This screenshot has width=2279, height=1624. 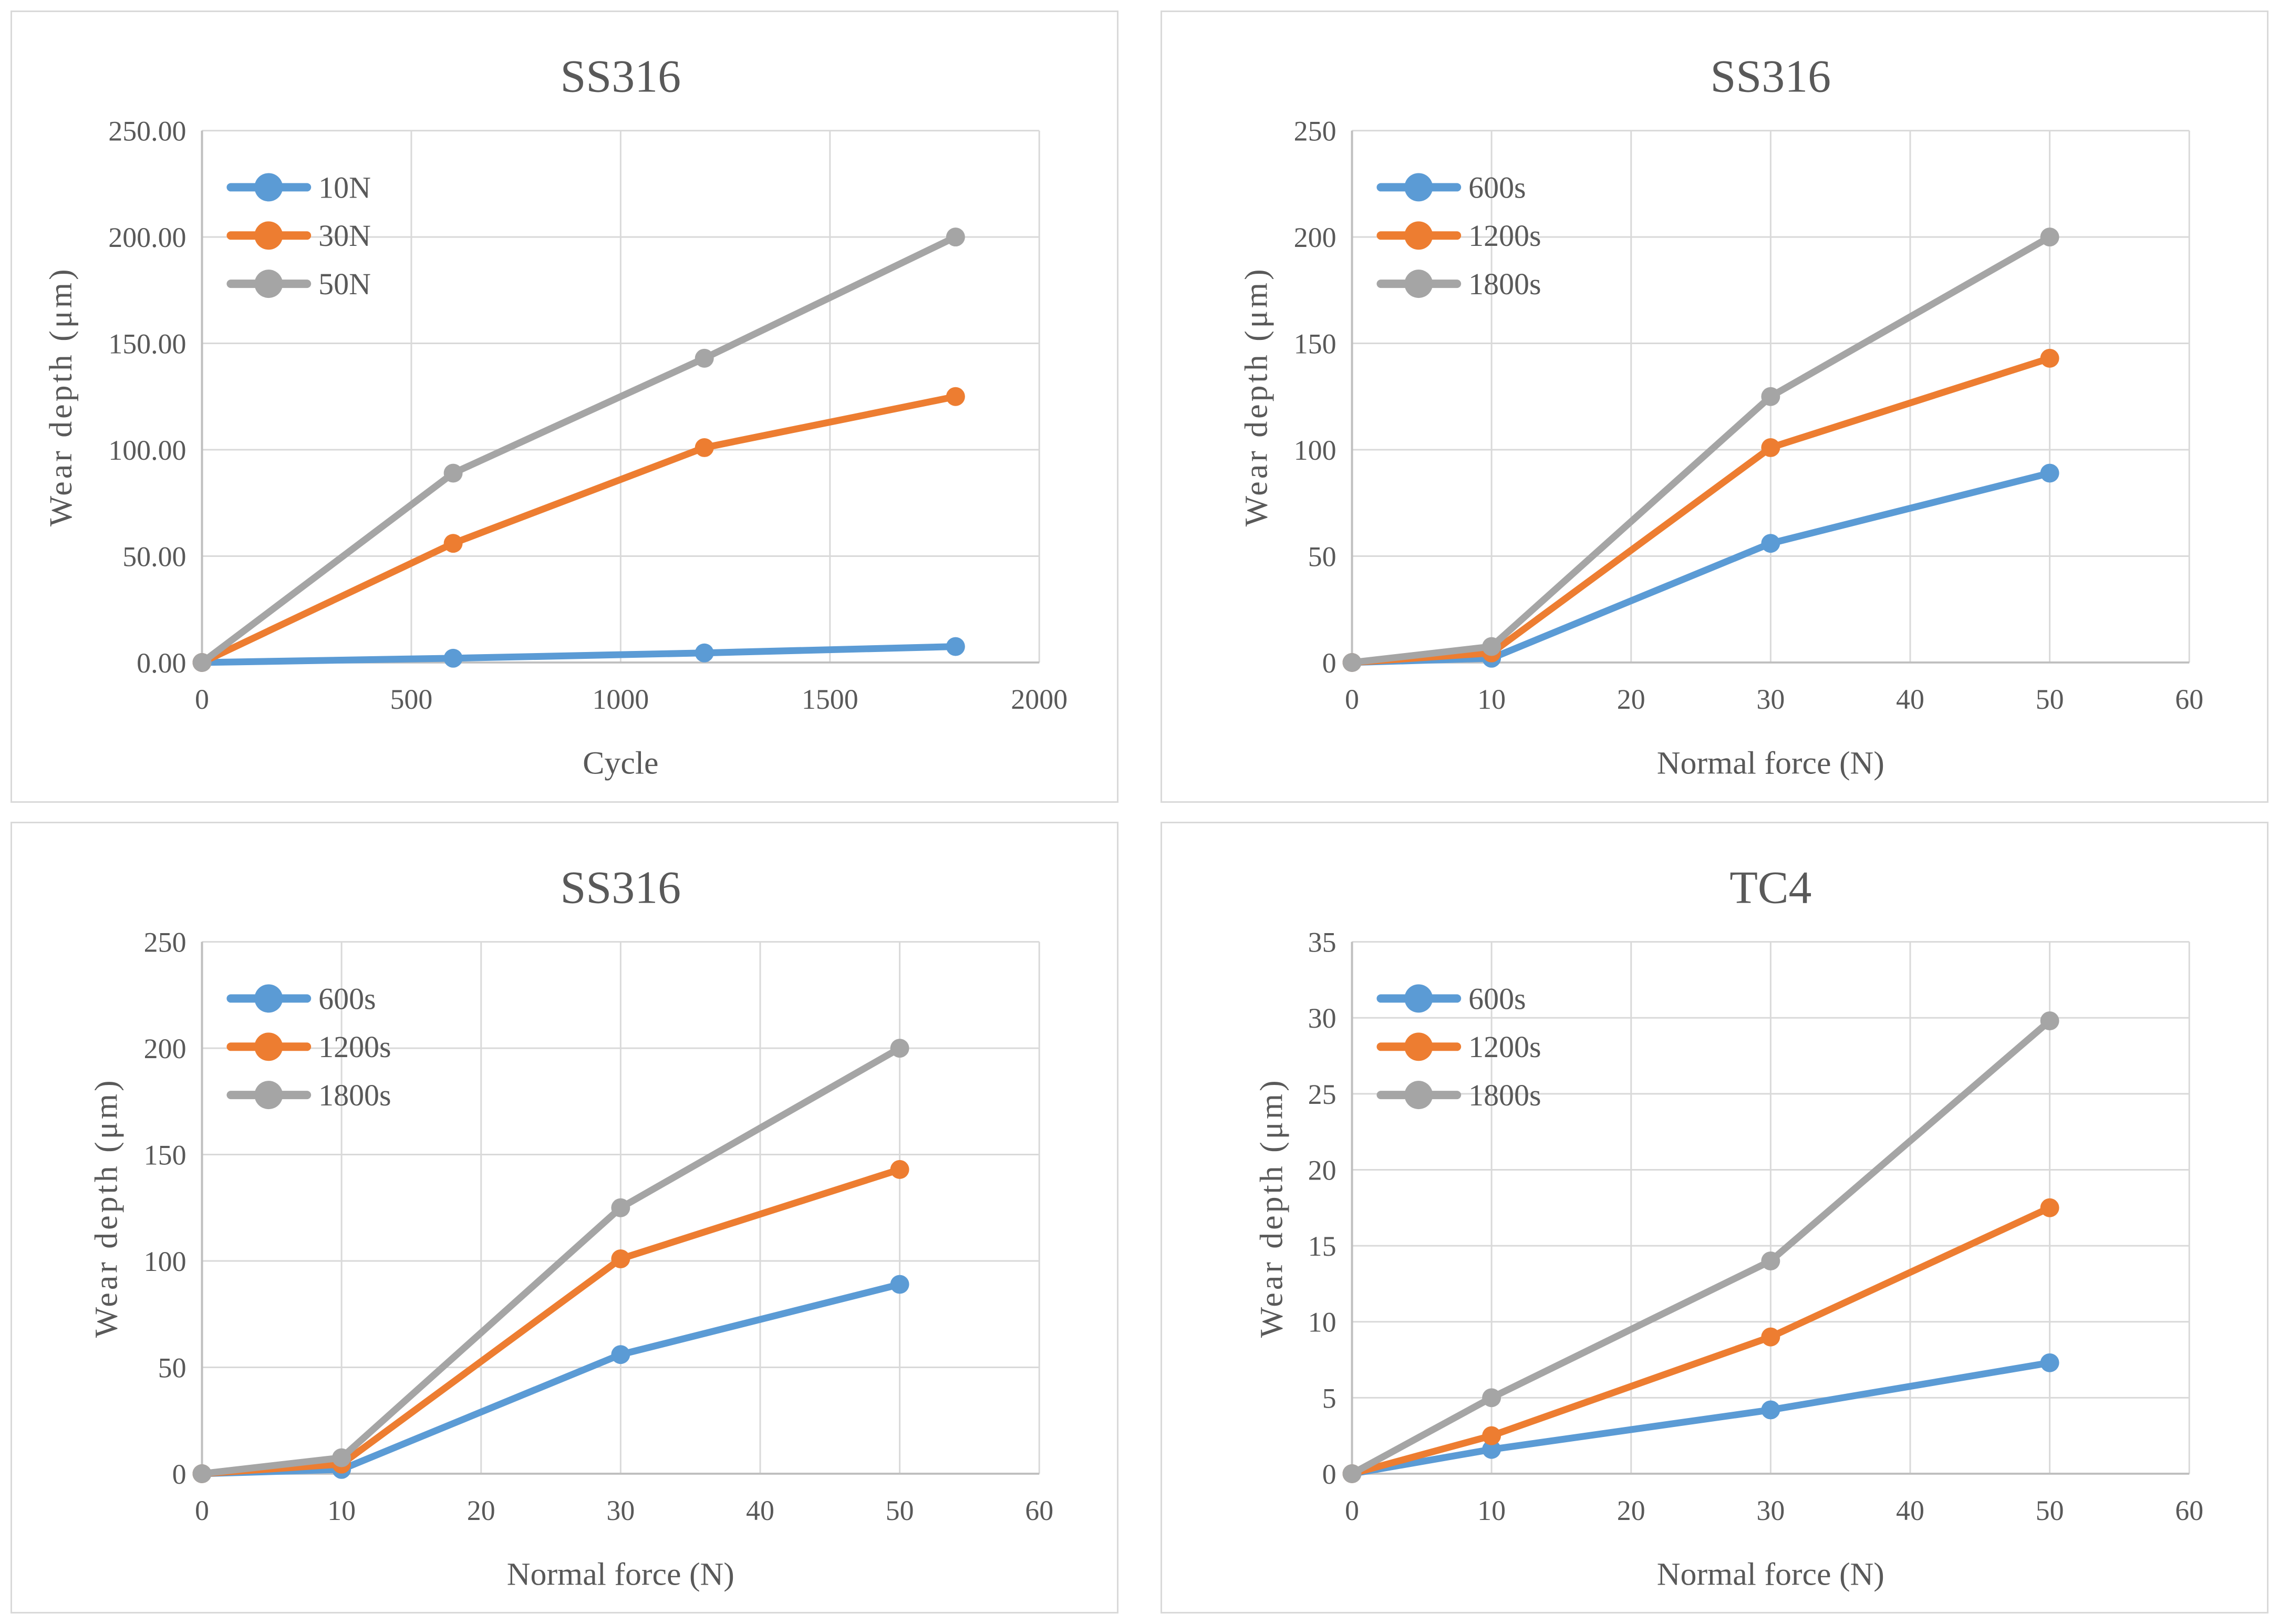 I want to click on y-tick-label: 5, so click(x=1330, y=1398).